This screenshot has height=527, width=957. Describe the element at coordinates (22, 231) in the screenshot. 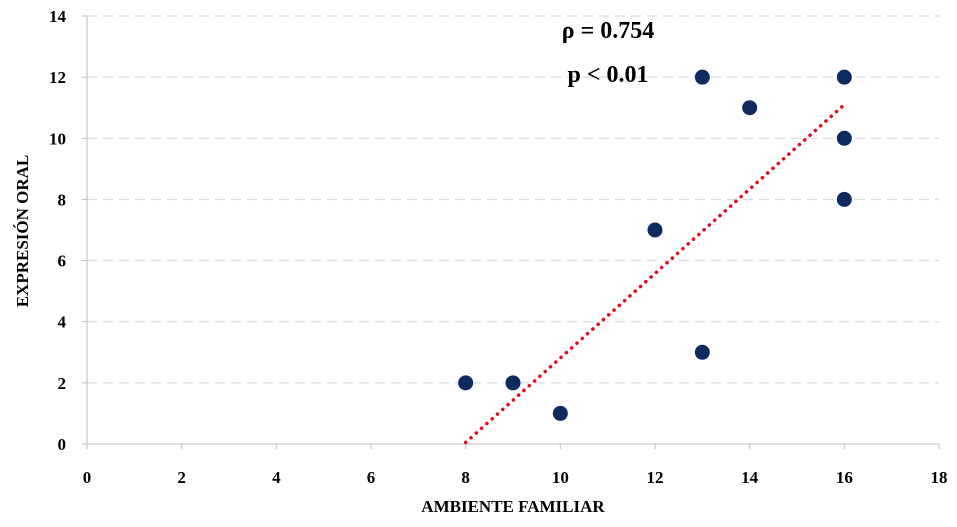

I see `y-axis-title: EXPRESIÓN ORAL` at that location.